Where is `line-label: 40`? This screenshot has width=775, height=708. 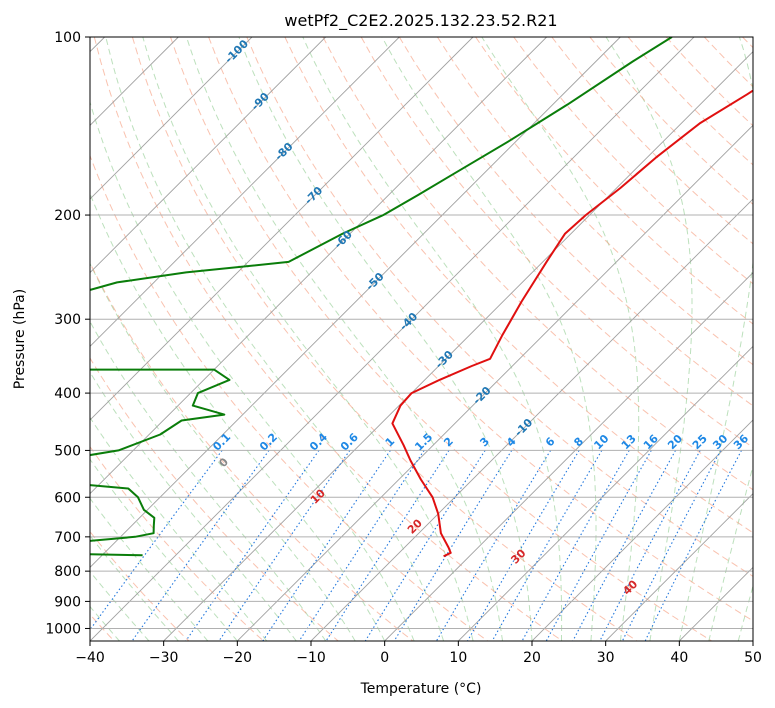 line-label: 40 is located at coordinates (630, 587).